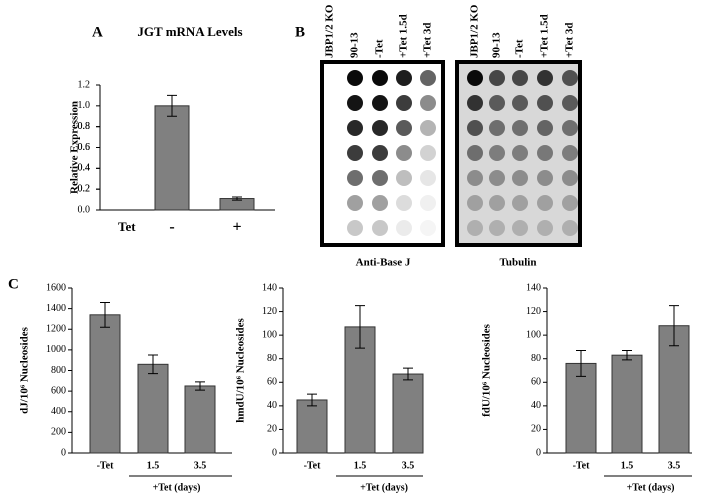  I want to click on y-tick-label: 0.6, so click(84, 147).